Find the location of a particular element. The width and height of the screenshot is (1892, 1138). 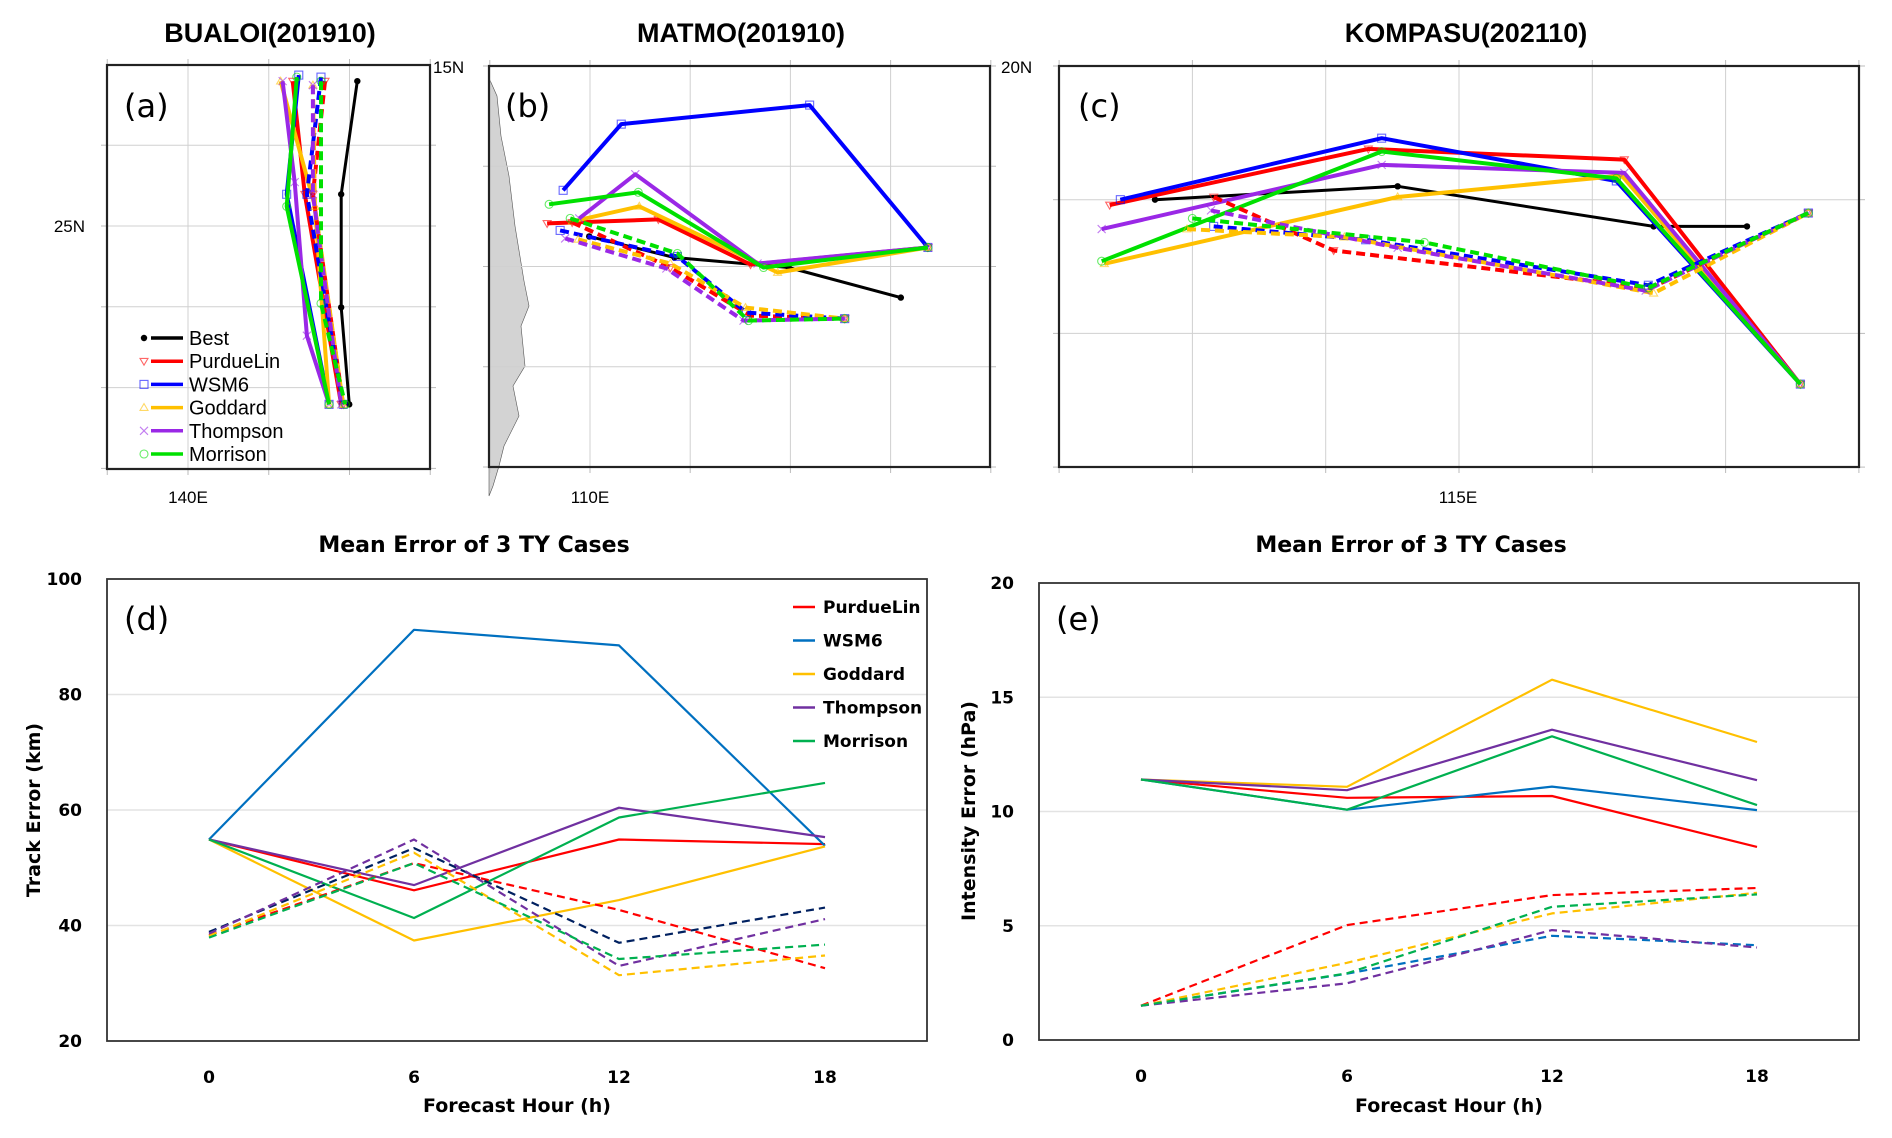

track-purduelin-dashed is located at coordinates (708, 270).